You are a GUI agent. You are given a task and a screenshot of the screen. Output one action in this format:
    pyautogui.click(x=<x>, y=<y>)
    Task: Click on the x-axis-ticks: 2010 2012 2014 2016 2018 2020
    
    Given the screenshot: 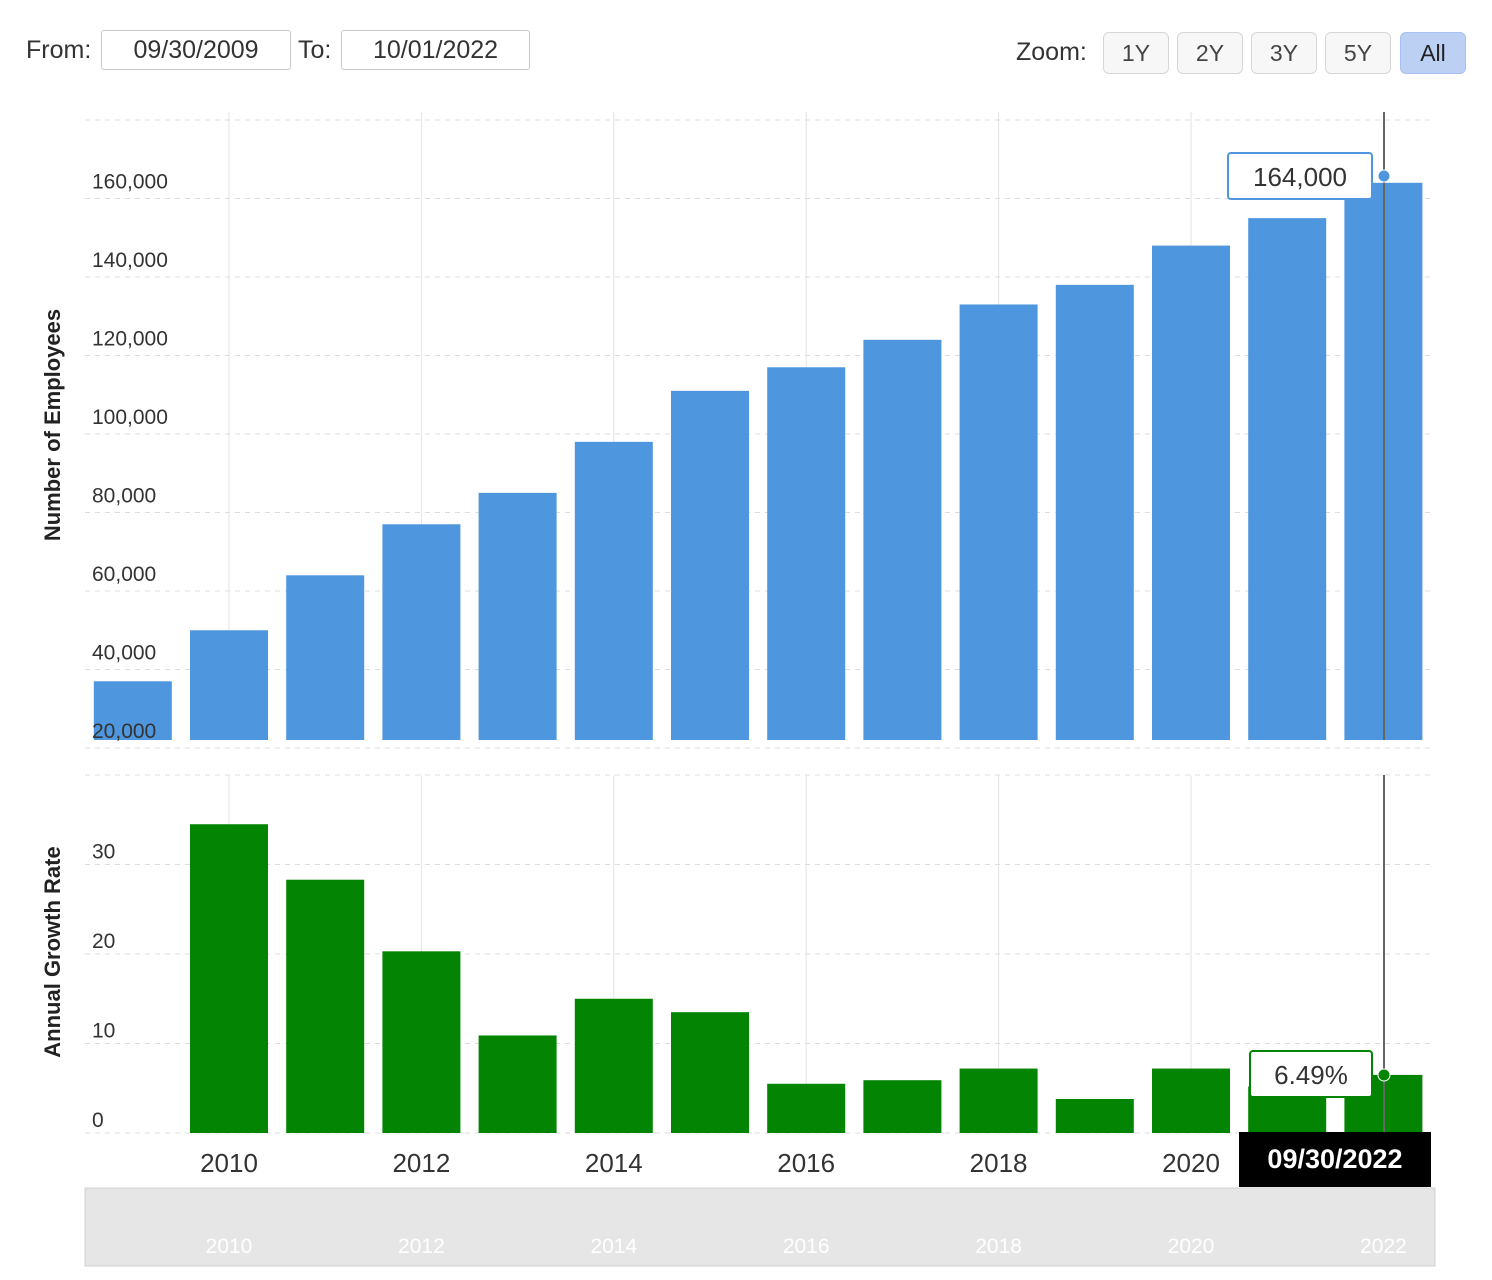 What is the action you would take?
    pyautogui.click(x=710, y=1163)
    